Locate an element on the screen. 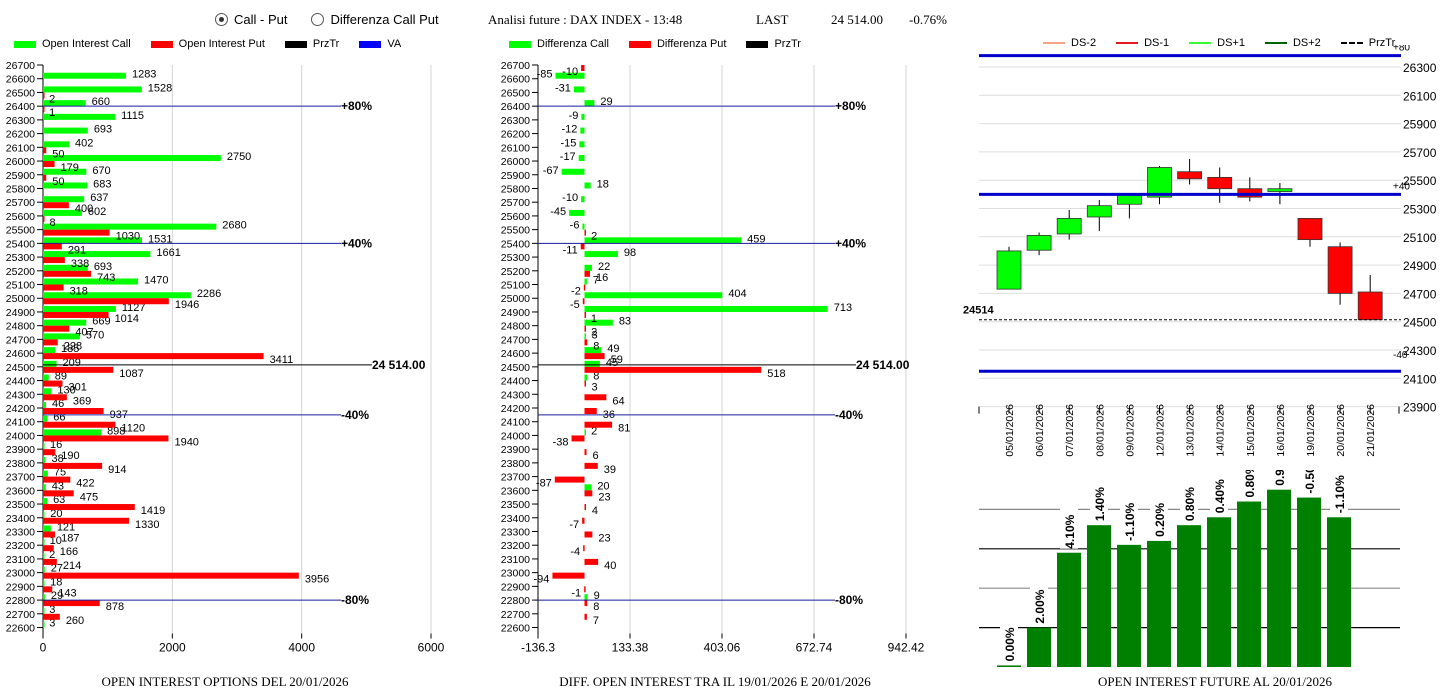 Image resolution: width=1440 pixels, height=693 pixels. va-label: -40% is located at coordinates (355, 415).